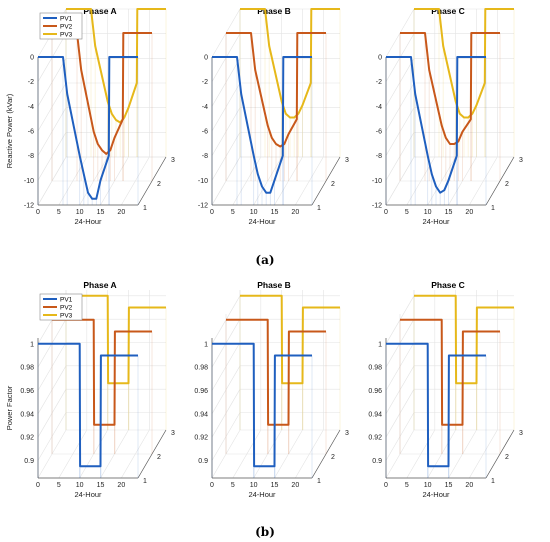  I want to click on caption-a: (a), so click(264, 260).